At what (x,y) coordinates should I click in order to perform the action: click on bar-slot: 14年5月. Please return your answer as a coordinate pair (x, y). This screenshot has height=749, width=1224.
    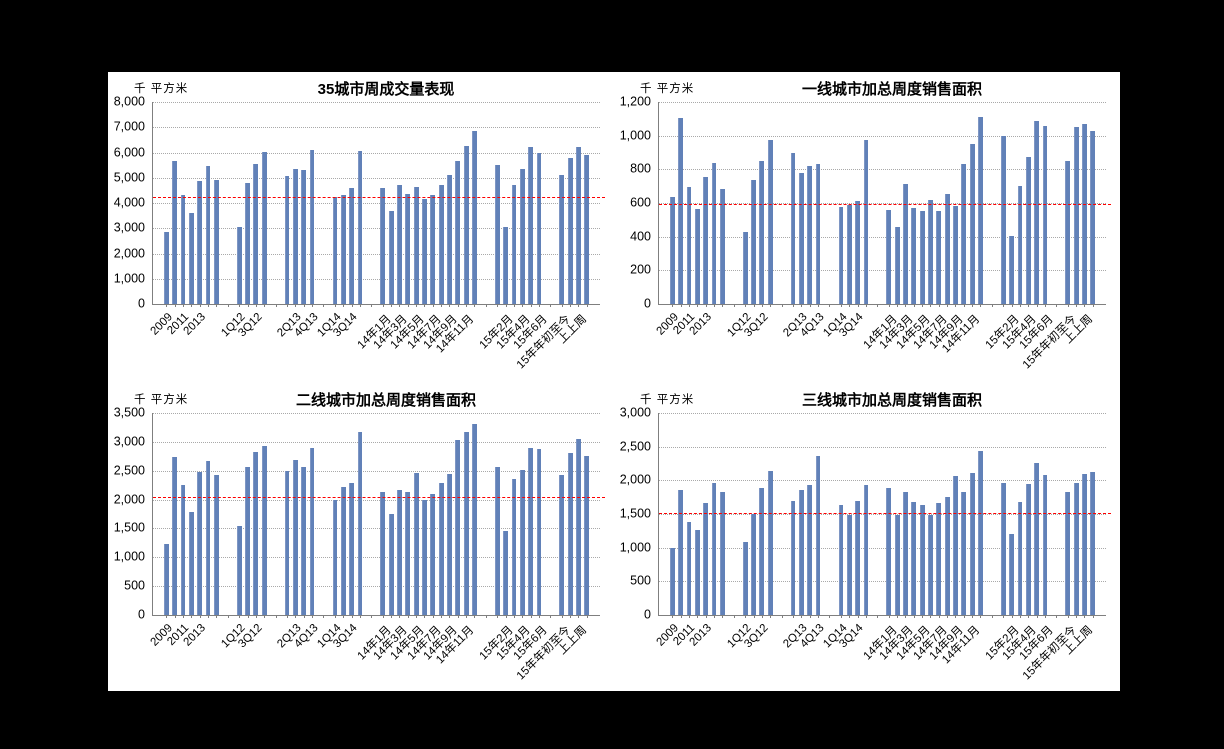
    Looking at the image, I should click on (913, 226).